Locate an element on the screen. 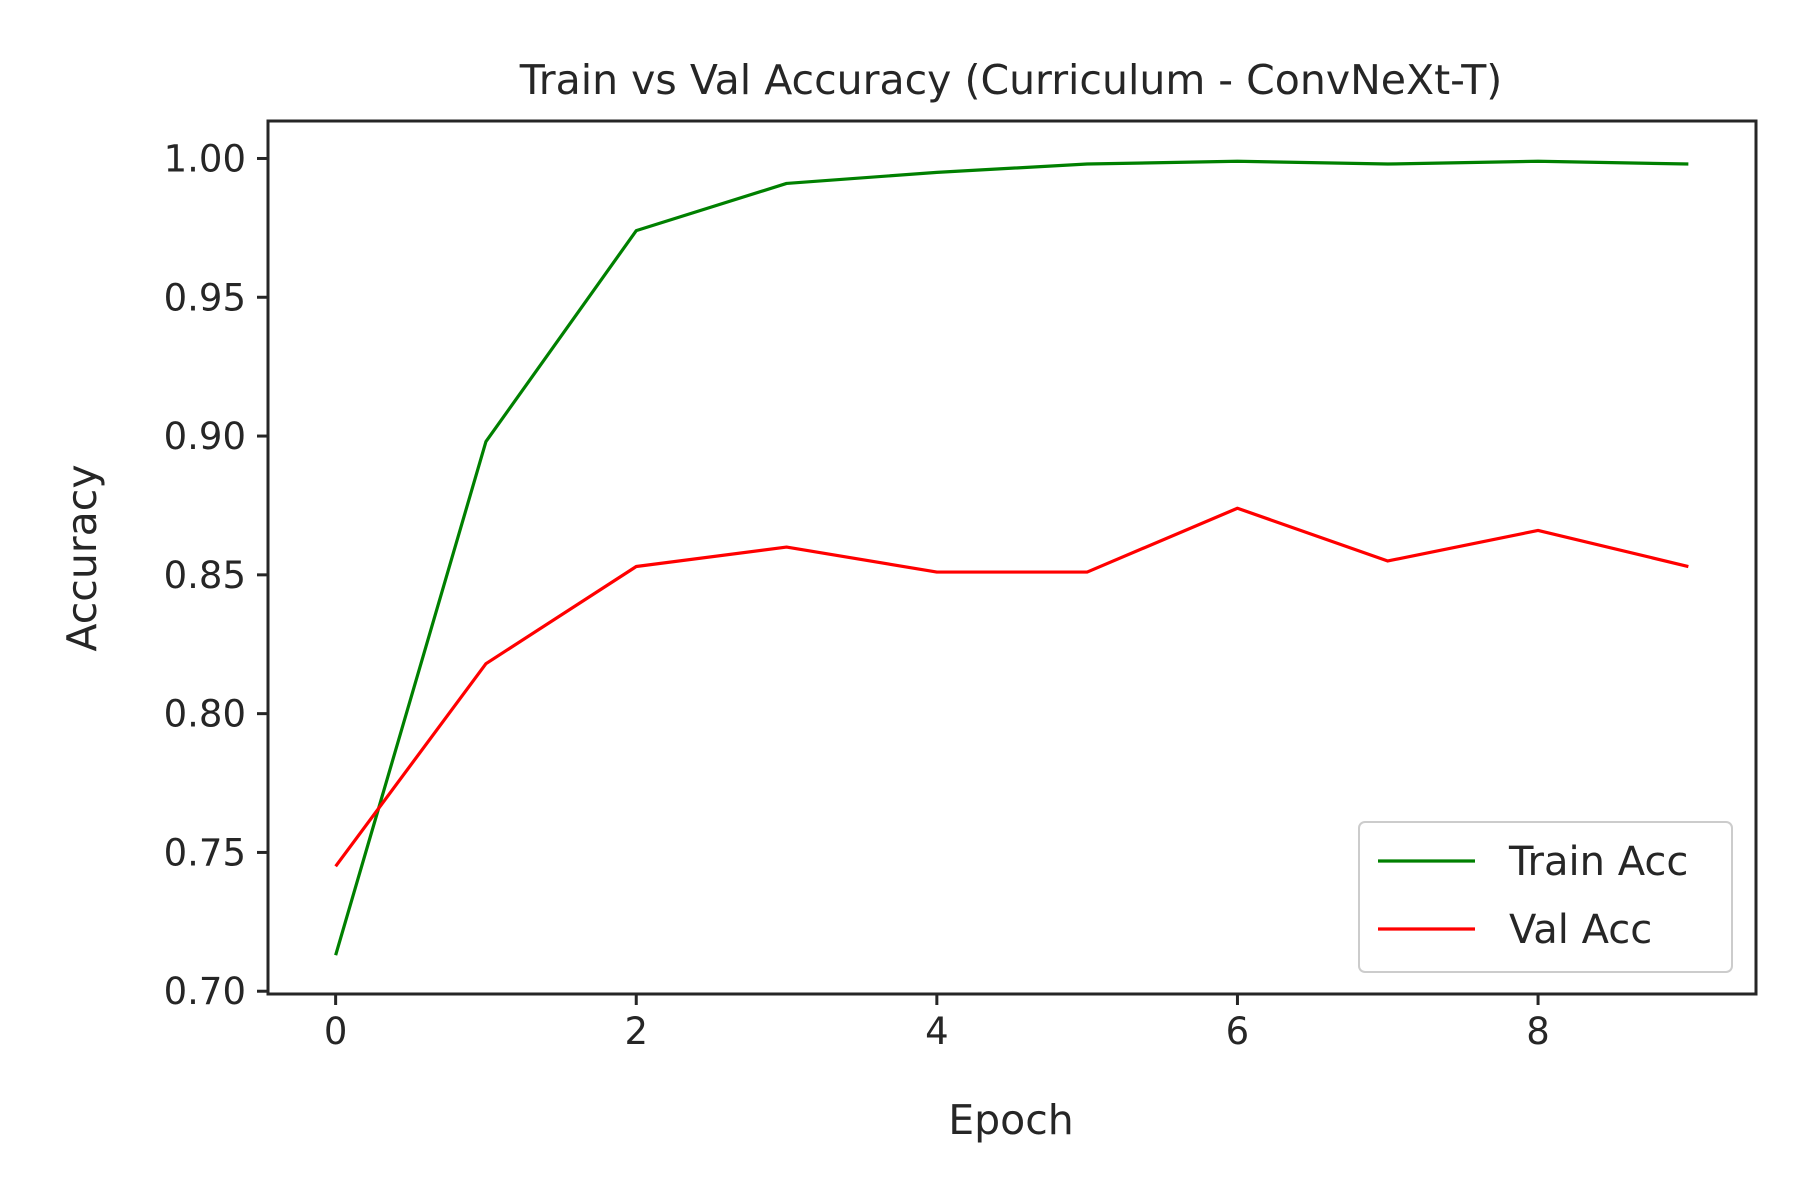  legend: Train Acc Val Acc is located at coordinates (1545, 897).